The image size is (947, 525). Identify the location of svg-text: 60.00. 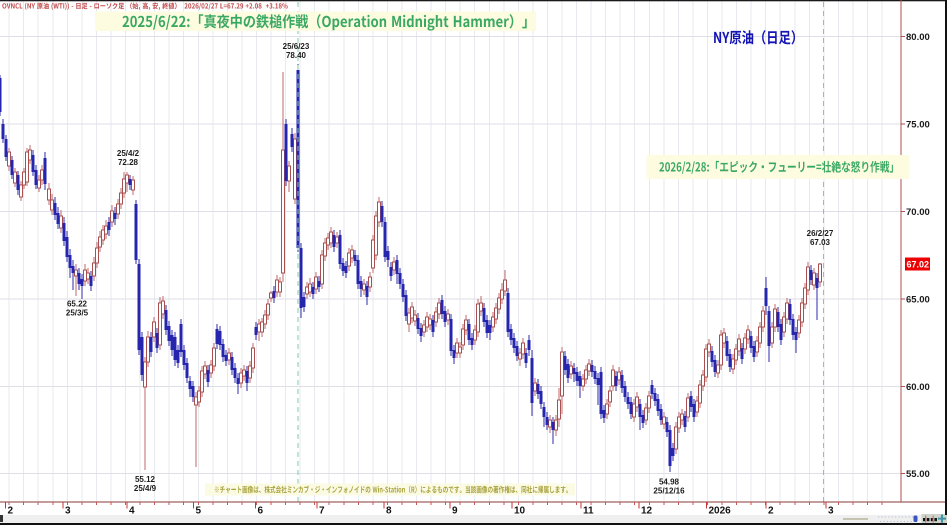
(918, 387).